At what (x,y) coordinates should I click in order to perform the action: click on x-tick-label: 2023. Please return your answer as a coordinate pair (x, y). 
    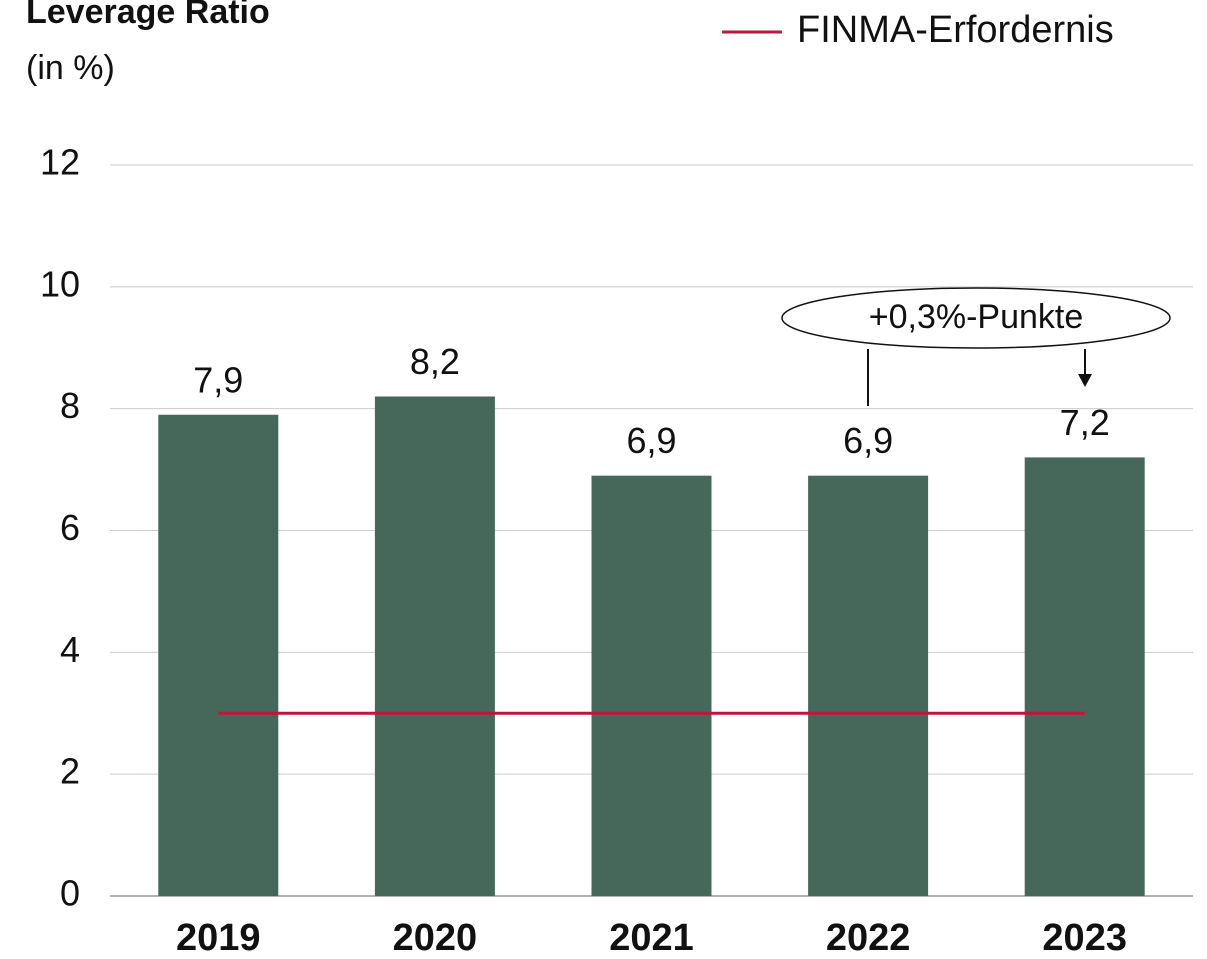
    Looking at the image, I should click on (1084, 938).